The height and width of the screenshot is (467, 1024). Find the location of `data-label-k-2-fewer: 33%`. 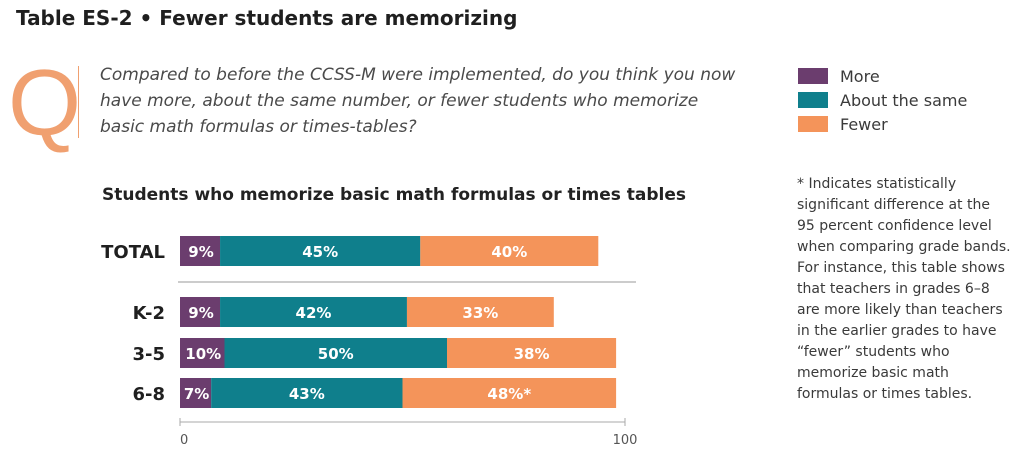

data-label-k-2-fewer: 33% is located at coordinates (480, 313).